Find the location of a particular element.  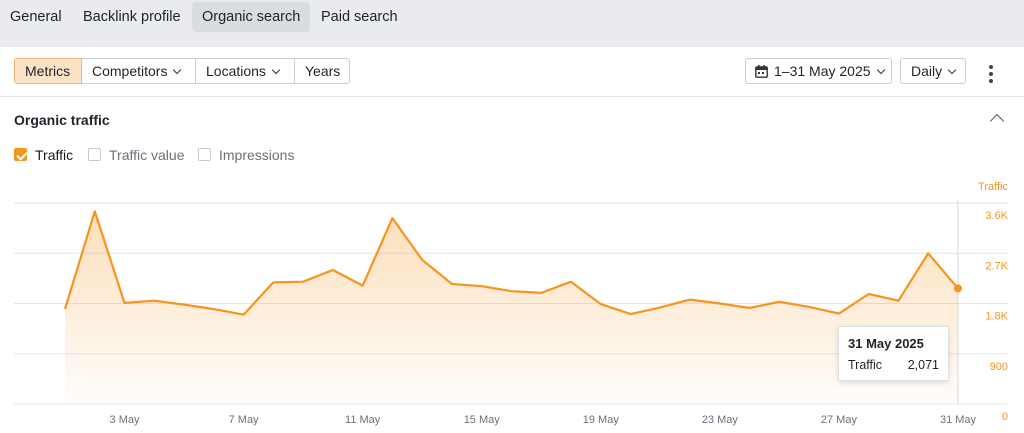

granularity-dropdown: Daily is located at coordinates (933, 71).